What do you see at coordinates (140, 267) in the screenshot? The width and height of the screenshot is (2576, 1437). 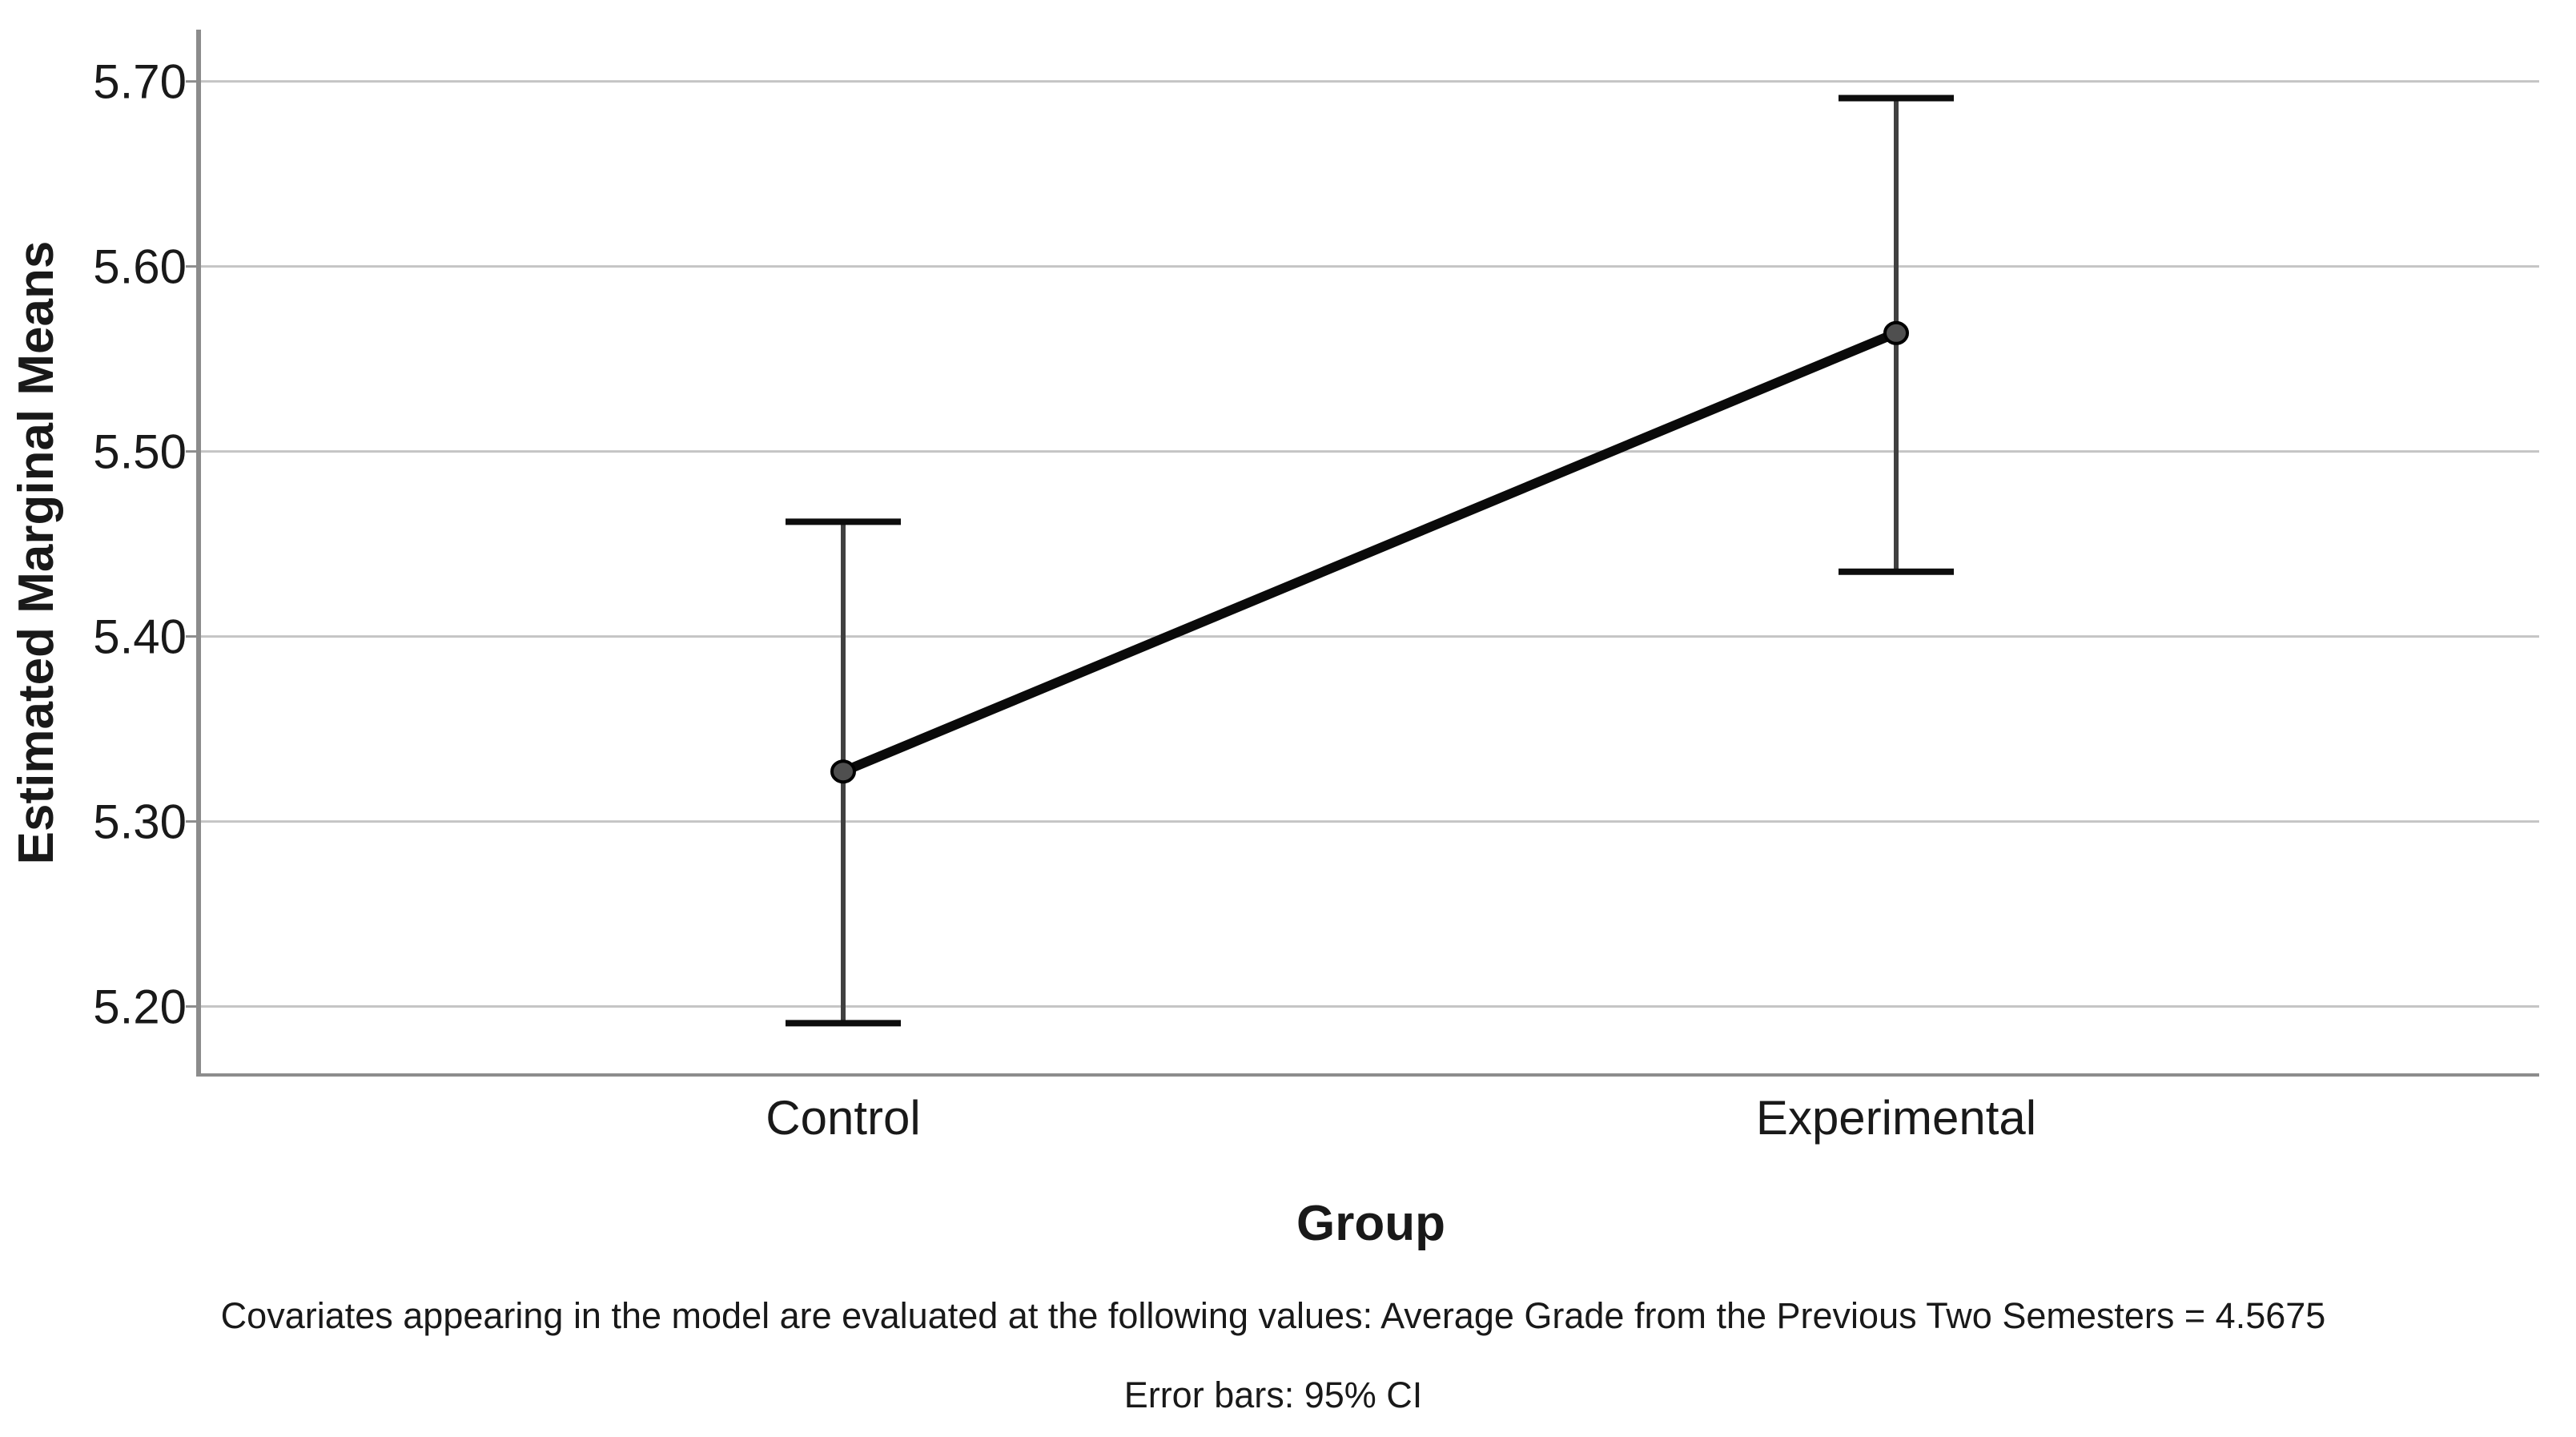 I see `y-tick-label-5.60: 5.60` at bounding box center [140, 267].